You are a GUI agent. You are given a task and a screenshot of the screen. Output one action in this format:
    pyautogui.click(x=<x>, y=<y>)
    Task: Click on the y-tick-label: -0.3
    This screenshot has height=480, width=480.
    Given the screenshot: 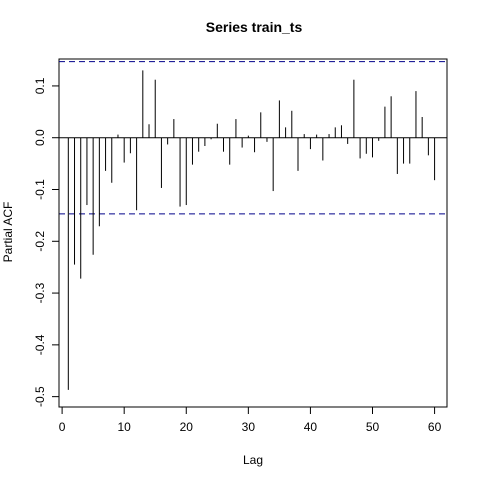 What is the action you would take?
    pyautogui.click(x=40, y=292)
    